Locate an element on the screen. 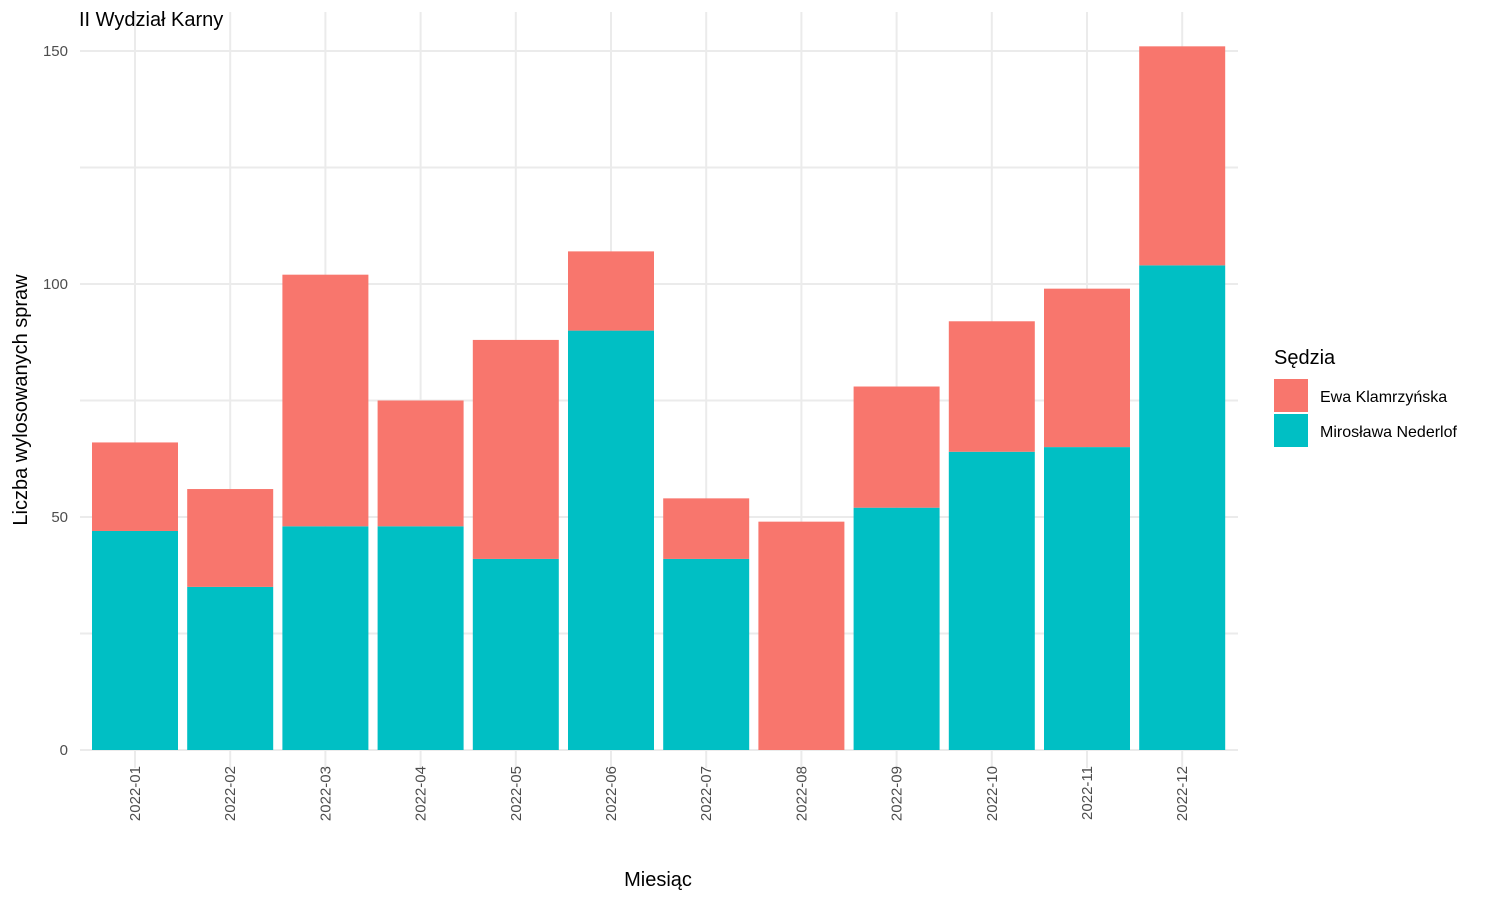 Image resolution: width=1500 pixels, height=900 pixels. x-tick-label: 2022-01 is located at coordinates (135, 793).